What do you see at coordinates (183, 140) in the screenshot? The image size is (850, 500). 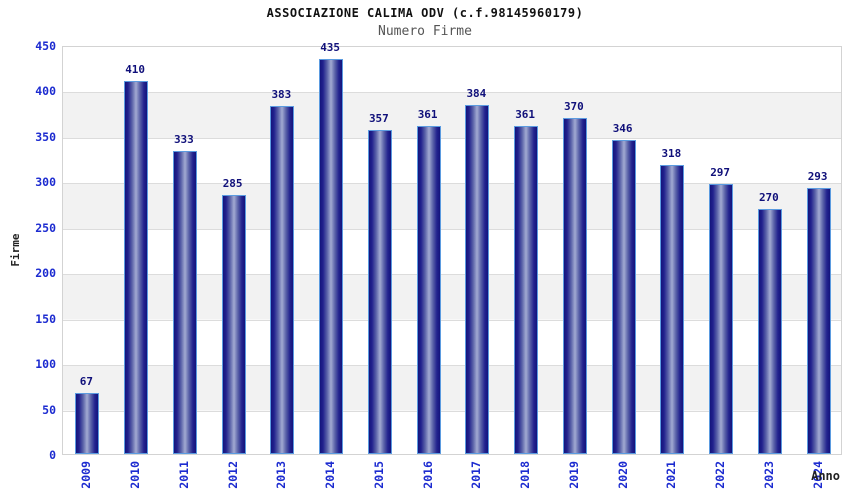 I see `bar-value-label: 333` at bounding box center [183, 140].